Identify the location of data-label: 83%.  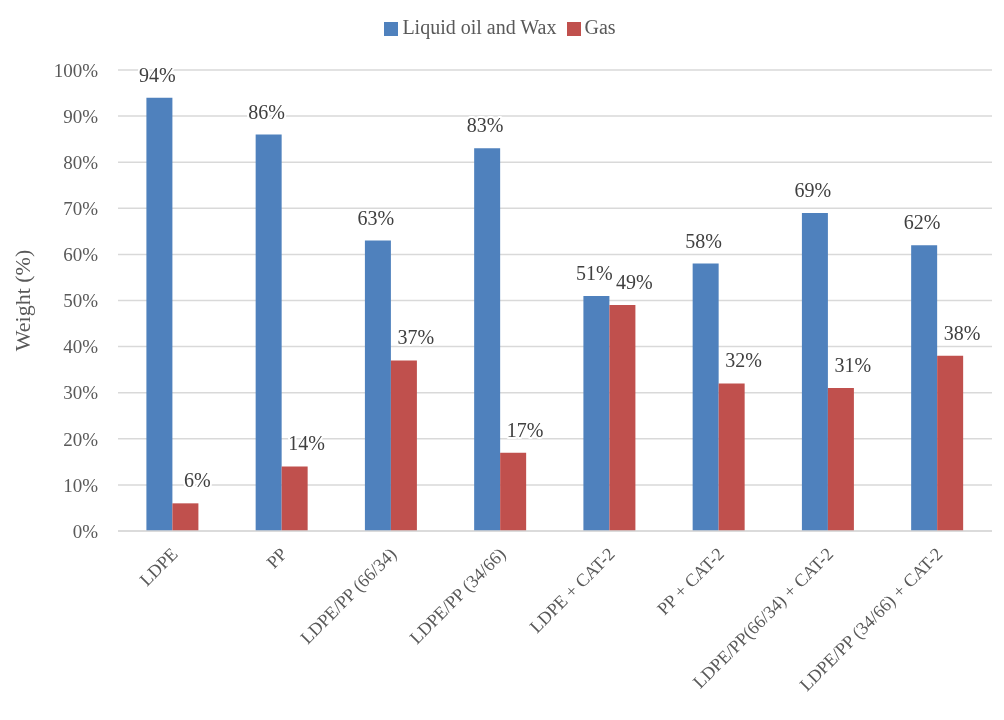
(485, 125).